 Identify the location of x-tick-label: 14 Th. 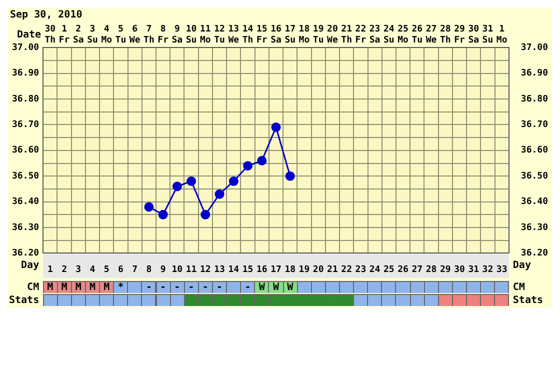
(248, 35).